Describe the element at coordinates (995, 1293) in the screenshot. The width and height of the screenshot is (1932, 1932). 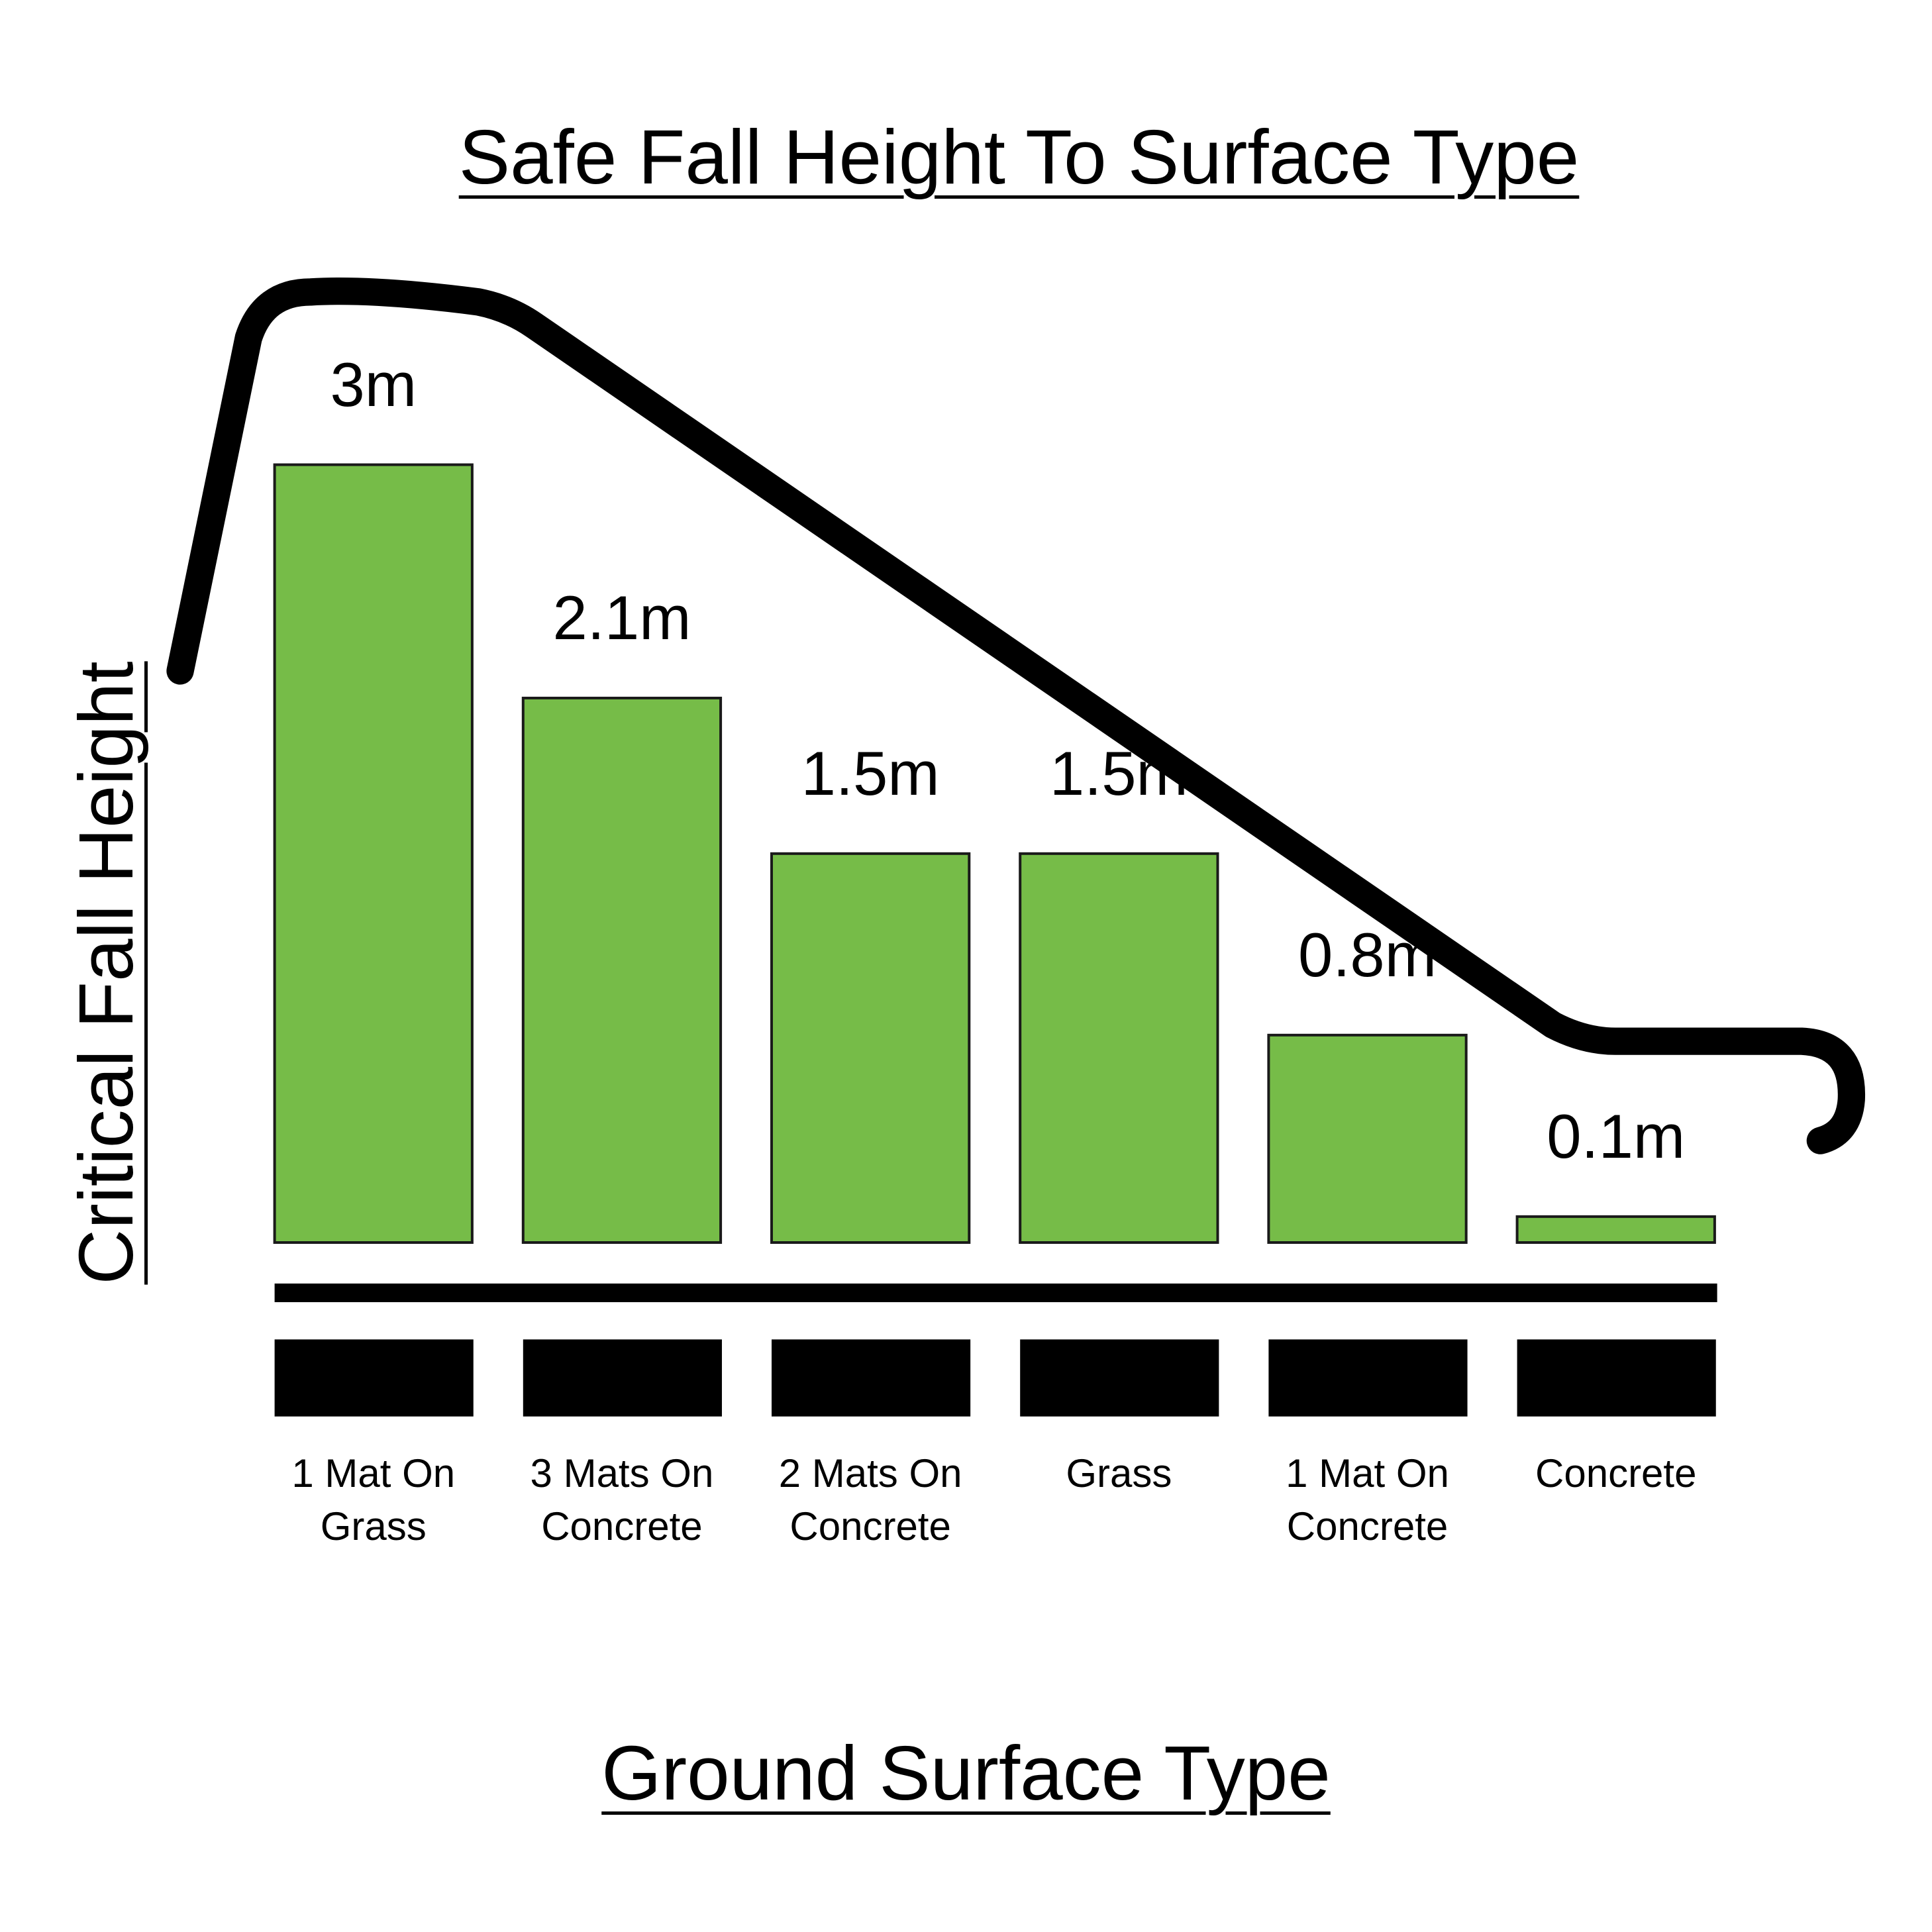
I see `ground-line` at that location.